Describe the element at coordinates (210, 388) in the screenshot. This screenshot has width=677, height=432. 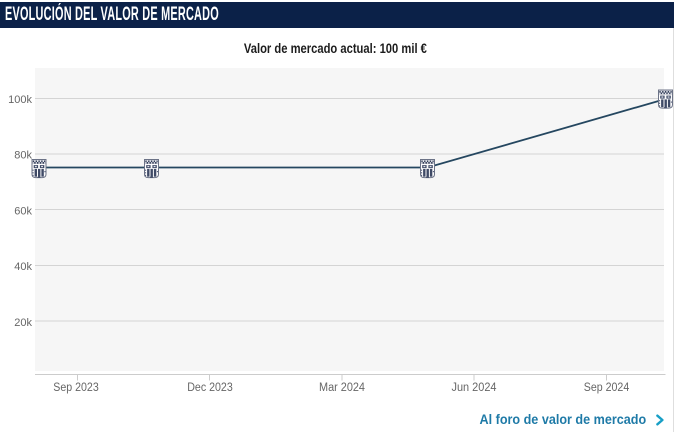
I see `svg-text: Dec 2023` at that location.